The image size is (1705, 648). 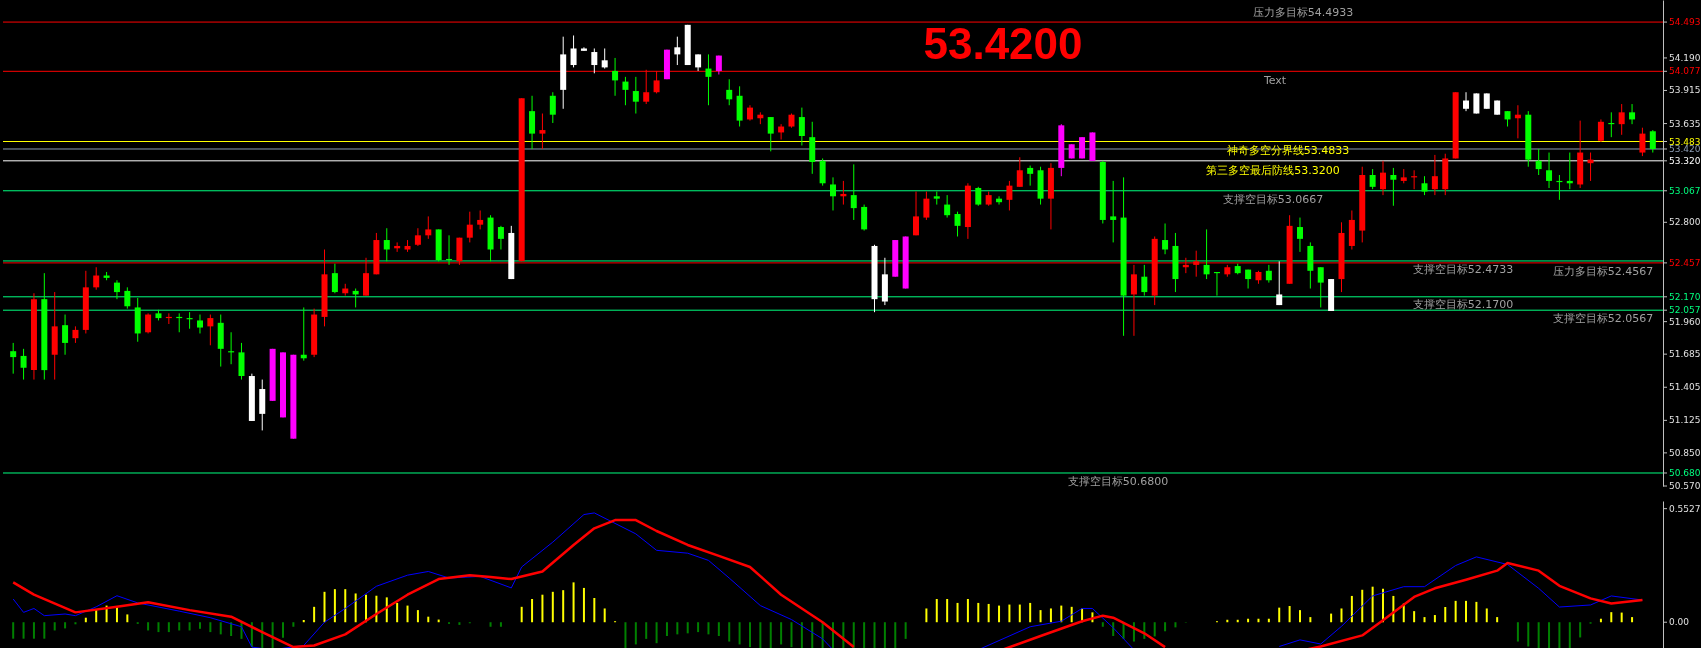 I want to click on ref-line-label: 支撑空目标53.0667, so click(x=1273, y=199).